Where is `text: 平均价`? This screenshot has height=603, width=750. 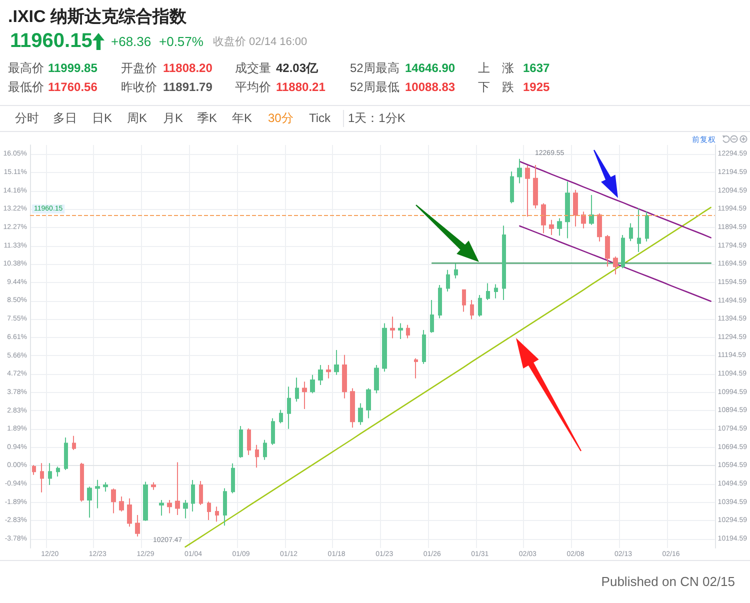 text: 平均价 is located at coordinates (253, 87).